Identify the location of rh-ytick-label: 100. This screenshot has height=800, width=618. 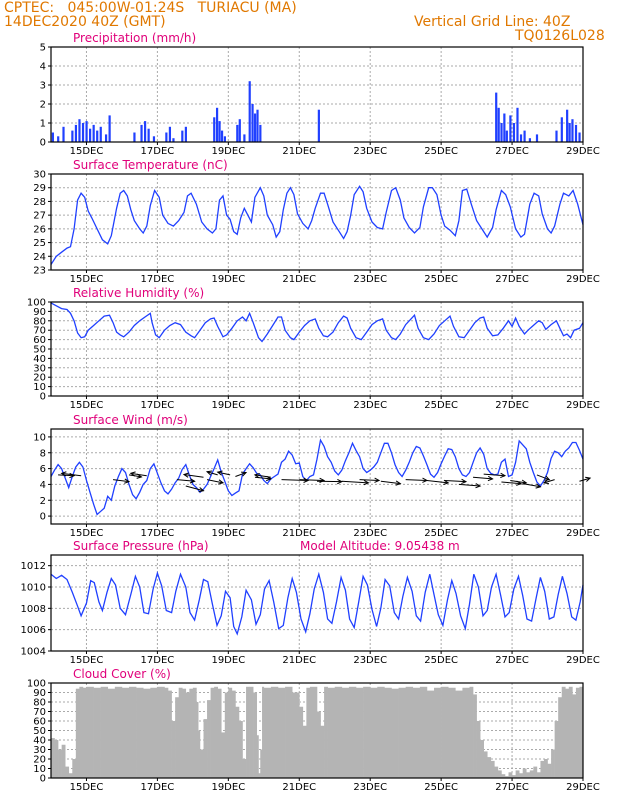
(36, 303).